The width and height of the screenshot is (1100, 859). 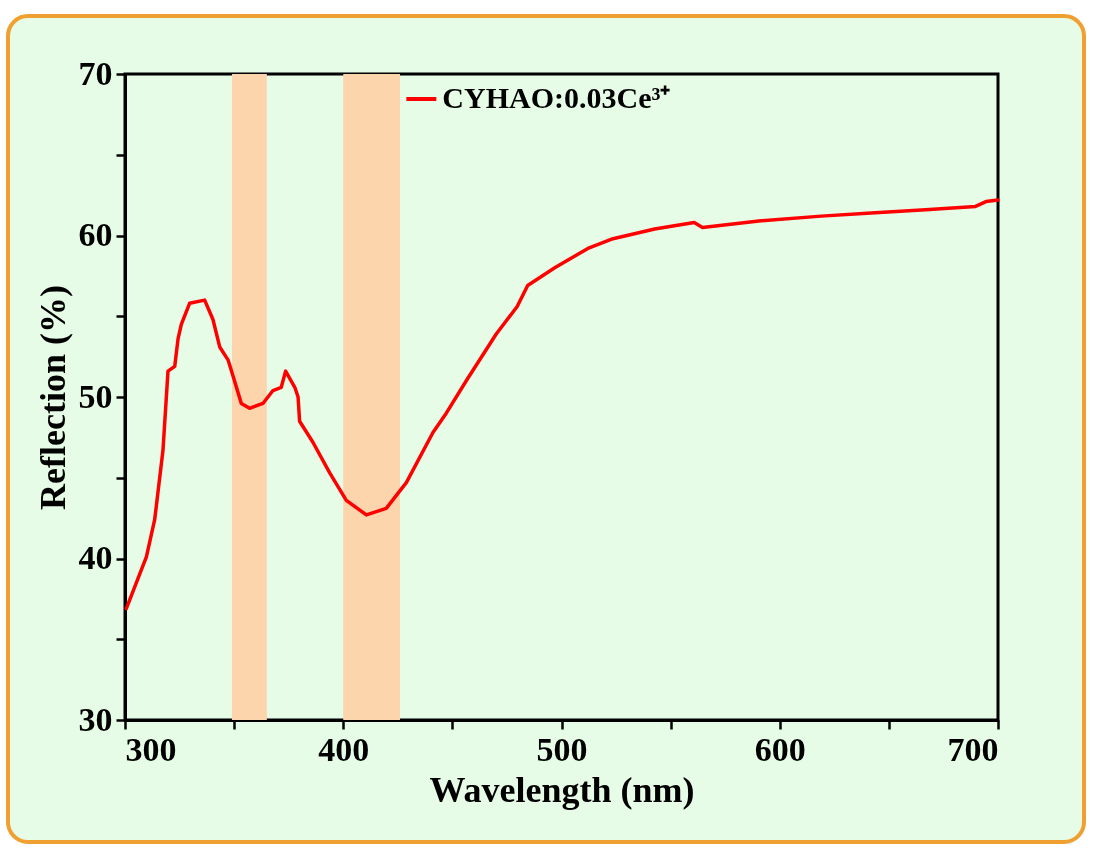 What do you see at coordinates (95, 234) in the screenshot?
I see `y-tick-label: 60` at bounding box center [95, 234].